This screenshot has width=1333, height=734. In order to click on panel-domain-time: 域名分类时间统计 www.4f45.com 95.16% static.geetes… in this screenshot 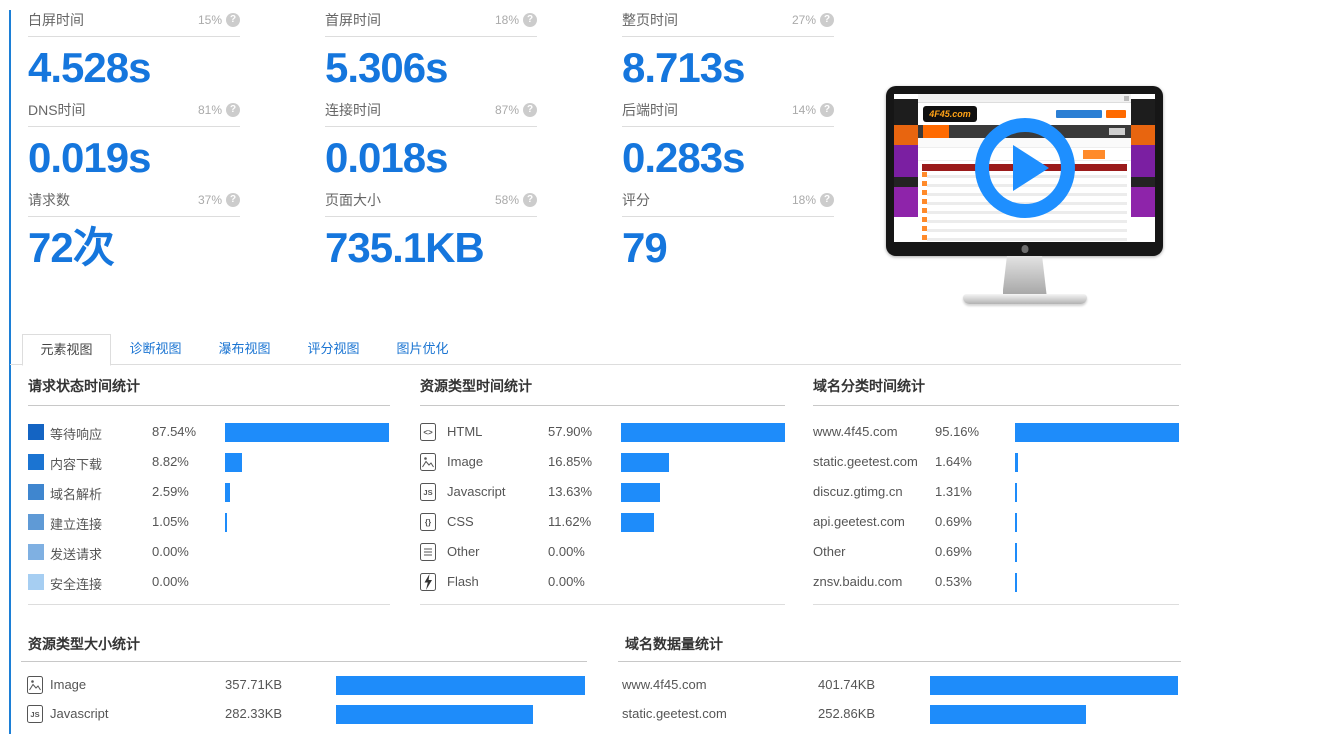, I will do `click(996, 490)`.